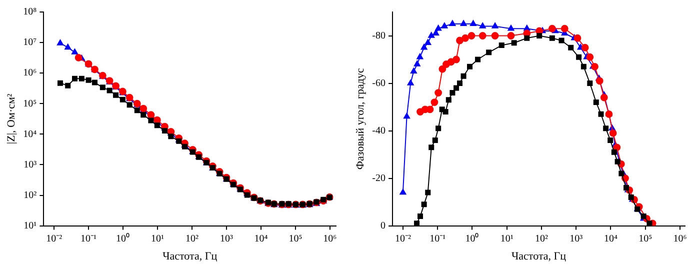  Describe the element at coordinates (30, 195) in the screenshot. I see `y-tick-label: 10²` at that location.